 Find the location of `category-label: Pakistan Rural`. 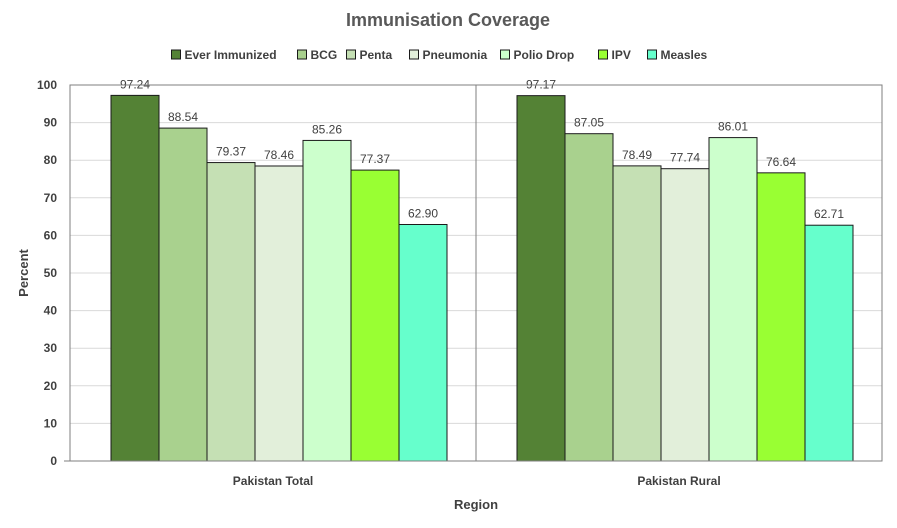

category-label: Pakistan Rural is located at coordinates (678, 481).